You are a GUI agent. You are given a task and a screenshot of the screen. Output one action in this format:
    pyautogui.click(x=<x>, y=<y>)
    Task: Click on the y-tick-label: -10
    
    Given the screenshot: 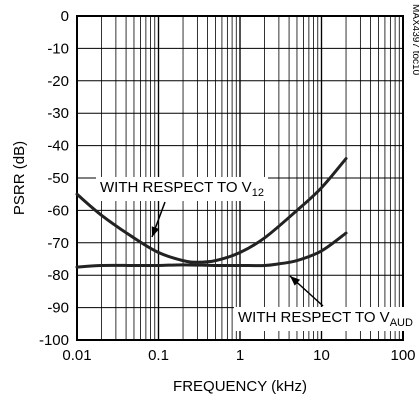 What is the action you would take?
    pyautogui.click(x=58, y=48)
    